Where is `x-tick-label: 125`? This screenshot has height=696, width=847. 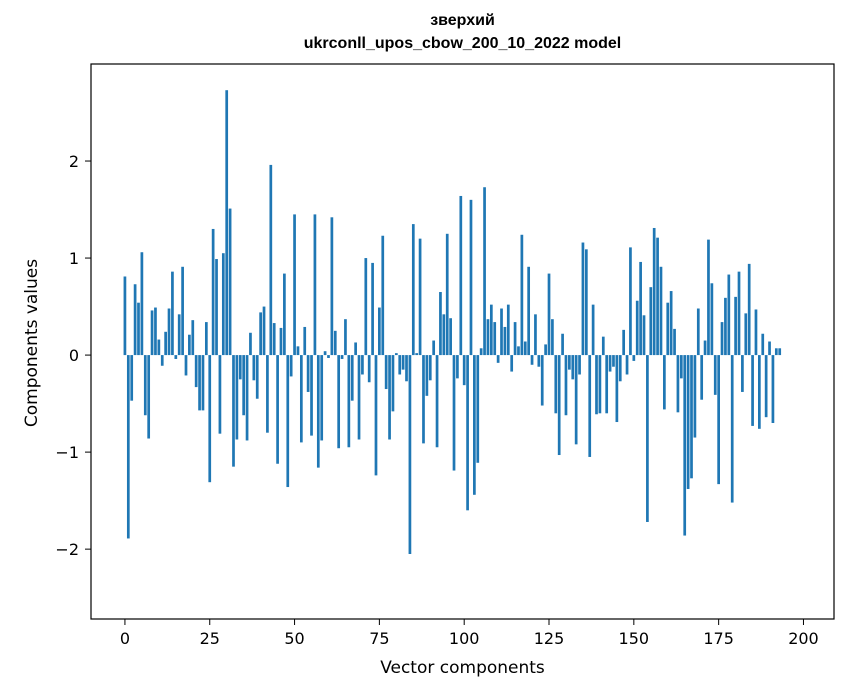 x-tick-label: 125 is located at coordinates (549, 638).